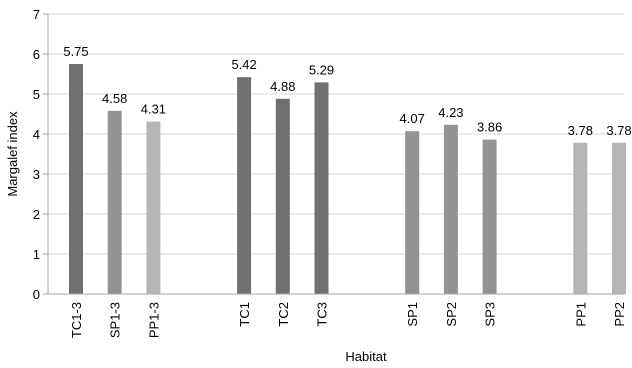 This screenshot has width=632, height=368. What do you see at coordinates (366, 356) in the screenshot?
I see `x-axis-title: Habitat` at bounding box center [366, 356].